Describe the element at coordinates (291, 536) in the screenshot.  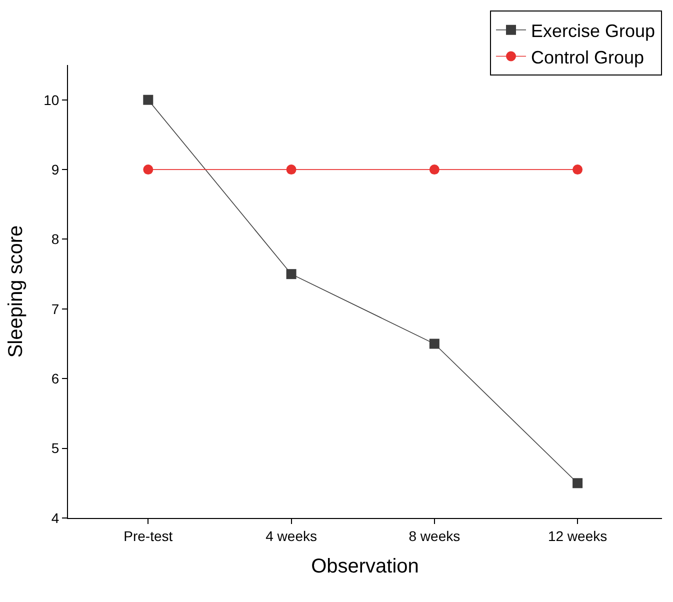
I see `x-tick-label: 4 weeks` at that location.